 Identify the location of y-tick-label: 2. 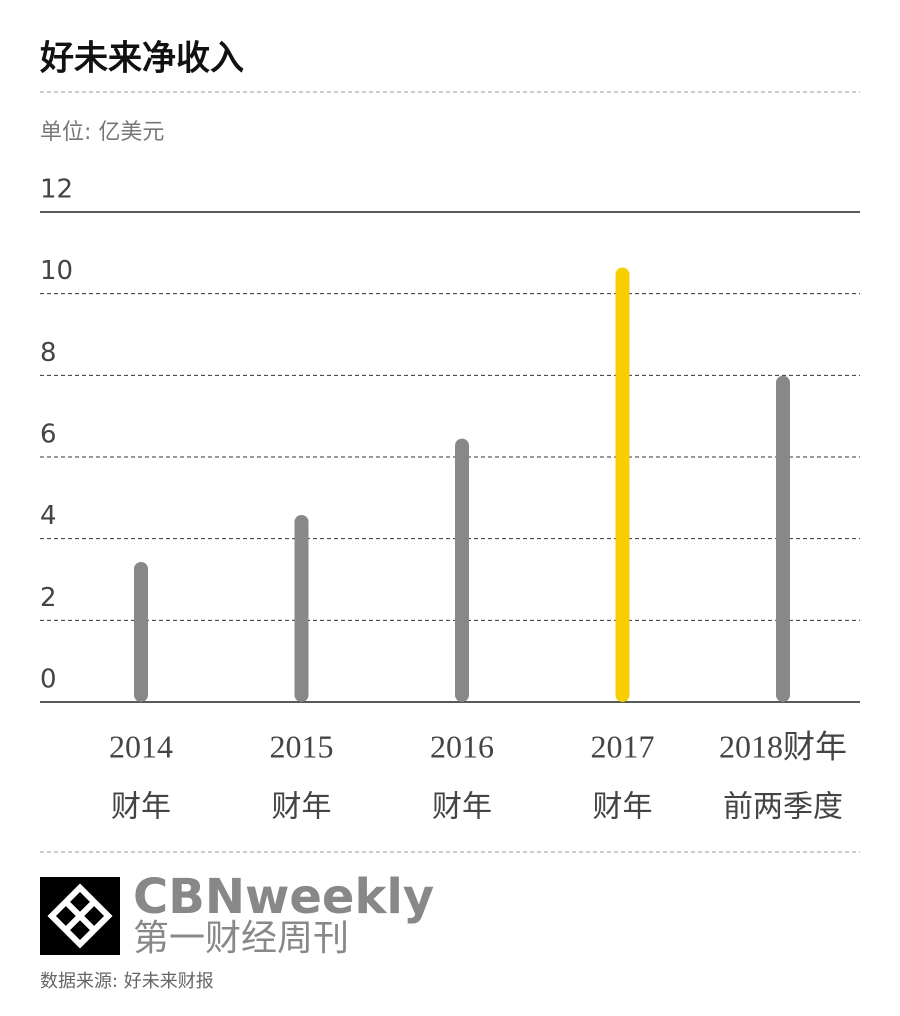
(48, 598).